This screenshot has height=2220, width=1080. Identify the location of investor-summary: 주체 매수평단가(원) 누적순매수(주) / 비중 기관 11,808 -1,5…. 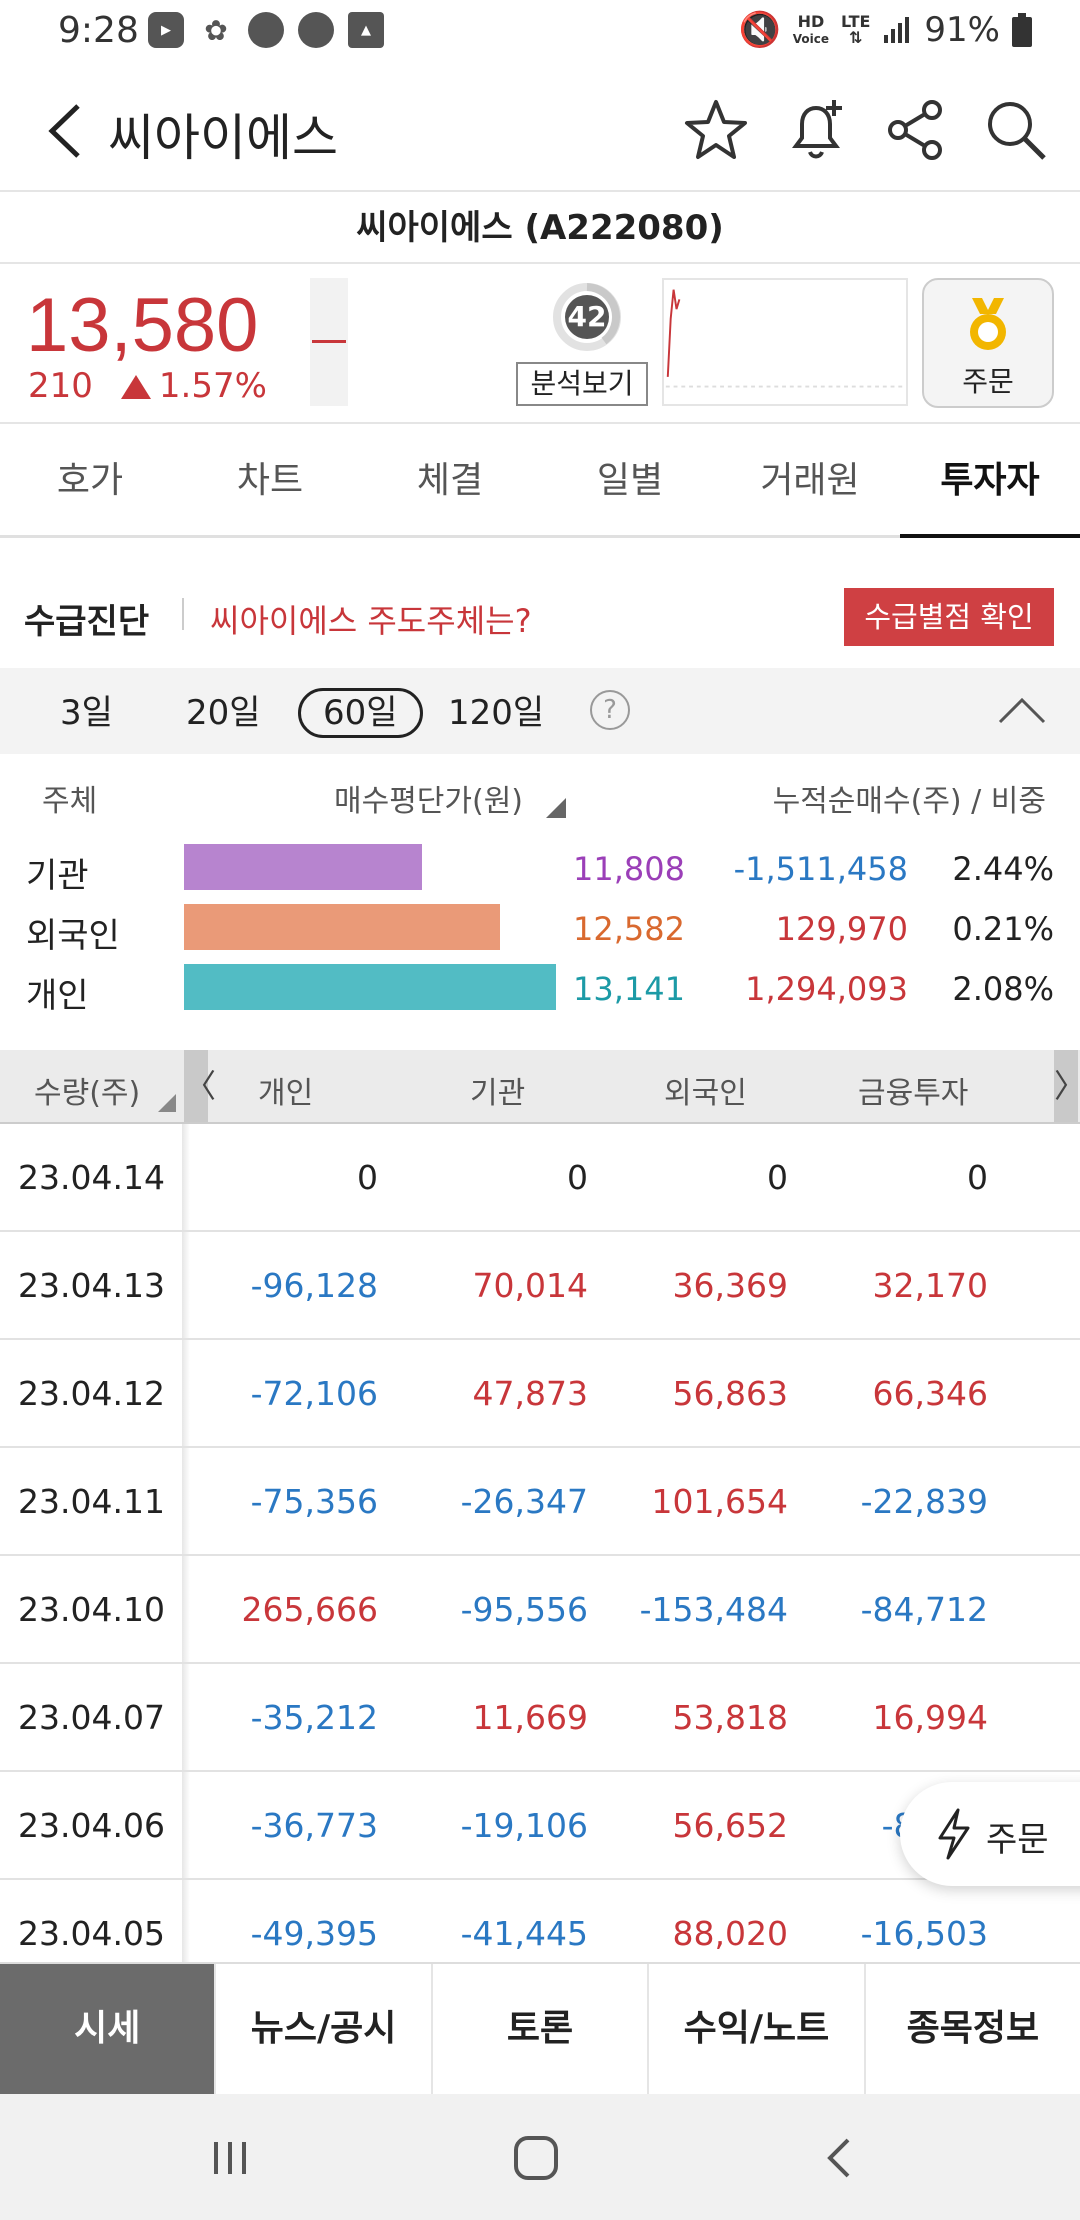
(540, 904).